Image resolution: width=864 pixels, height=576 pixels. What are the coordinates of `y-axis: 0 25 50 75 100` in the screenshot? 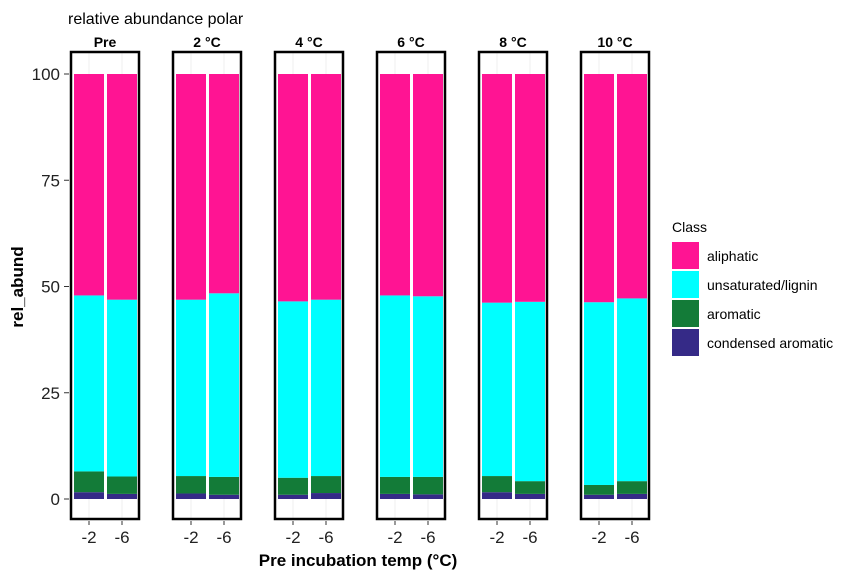 It's located at (50, 287).